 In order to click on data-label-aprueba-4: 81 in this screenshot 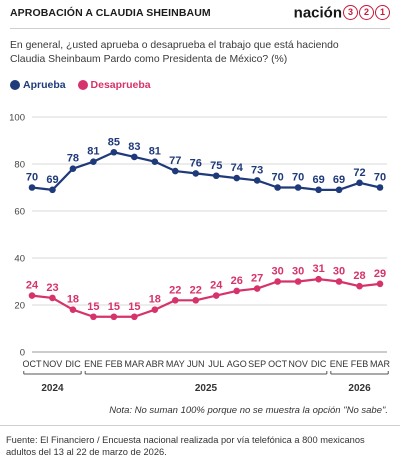, I will do `click(93, 152)`.